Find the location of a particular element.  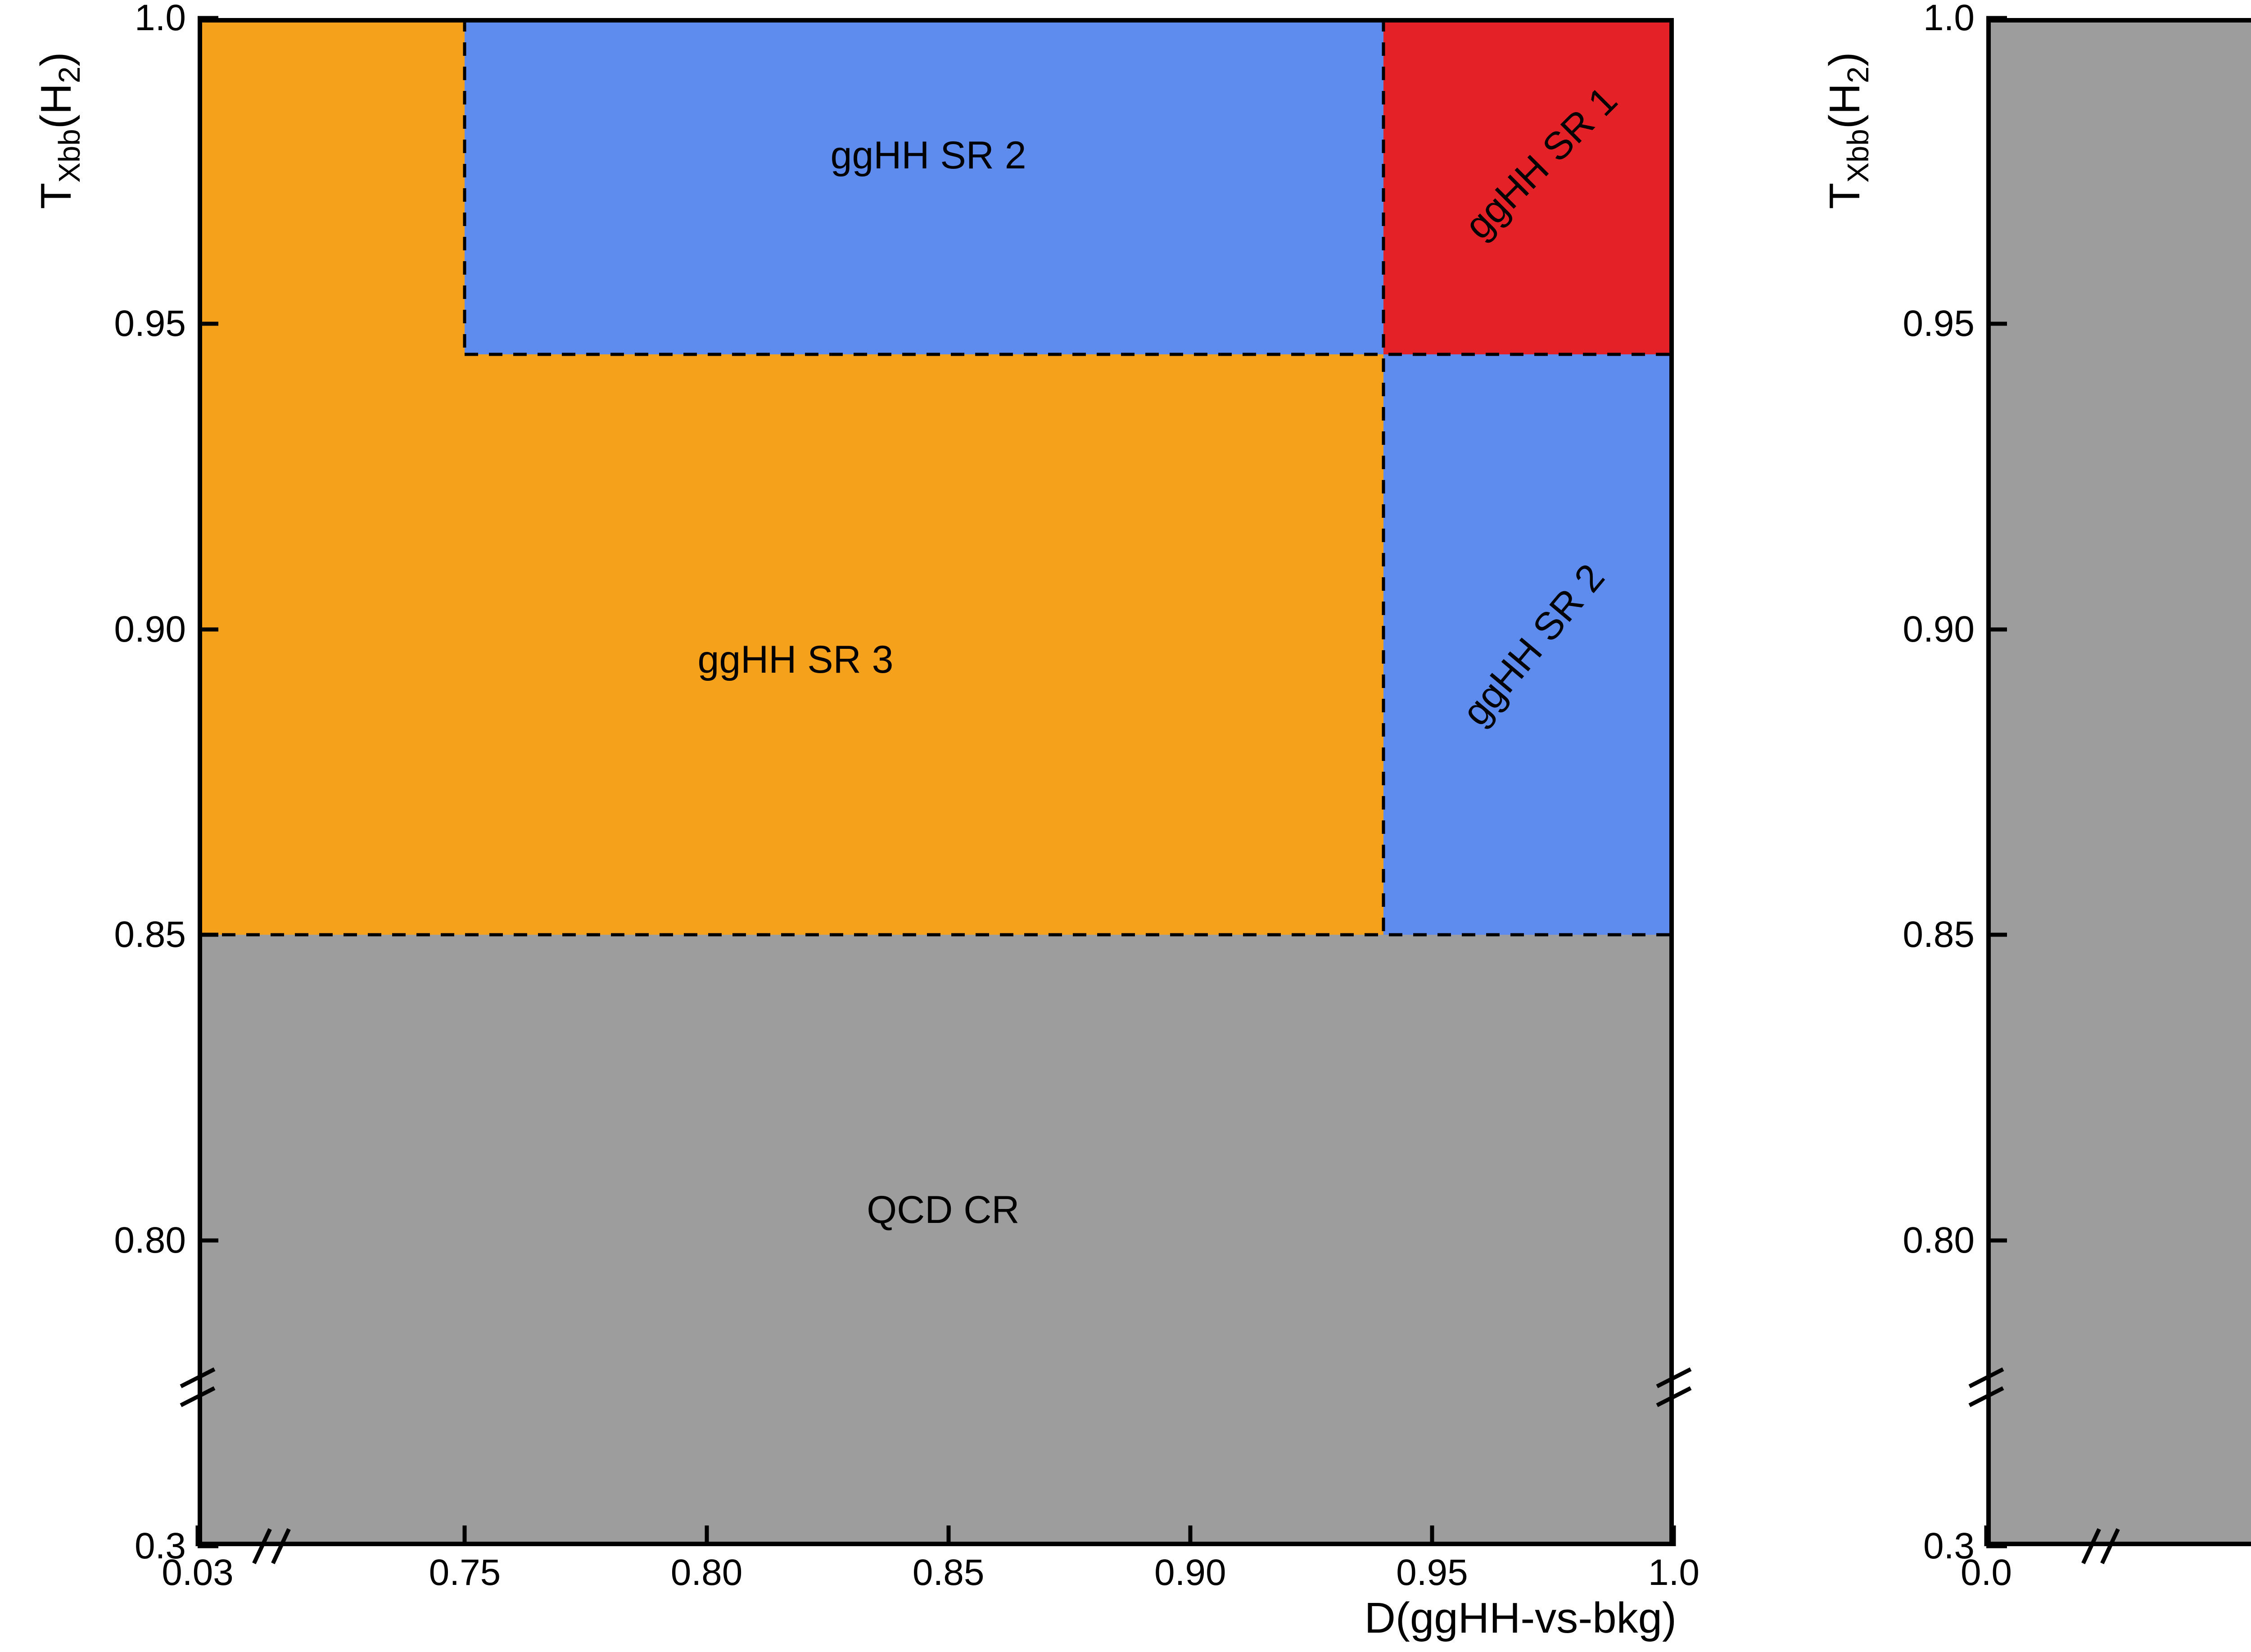

region-label: ggHH SR 2 is located at coordinates (928, 155).